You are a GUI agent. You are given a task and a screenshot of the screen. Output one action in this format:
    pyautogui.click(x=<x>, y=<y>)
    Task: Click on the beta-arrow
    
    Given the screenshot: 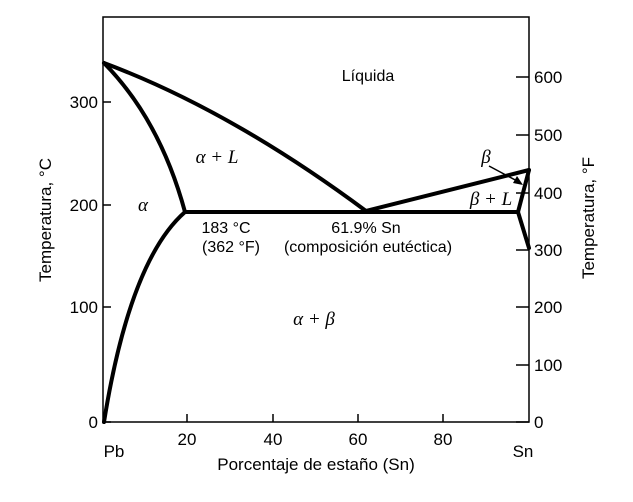 What is the action you would take?
    pyautogui.click(x=505, y=175)
    